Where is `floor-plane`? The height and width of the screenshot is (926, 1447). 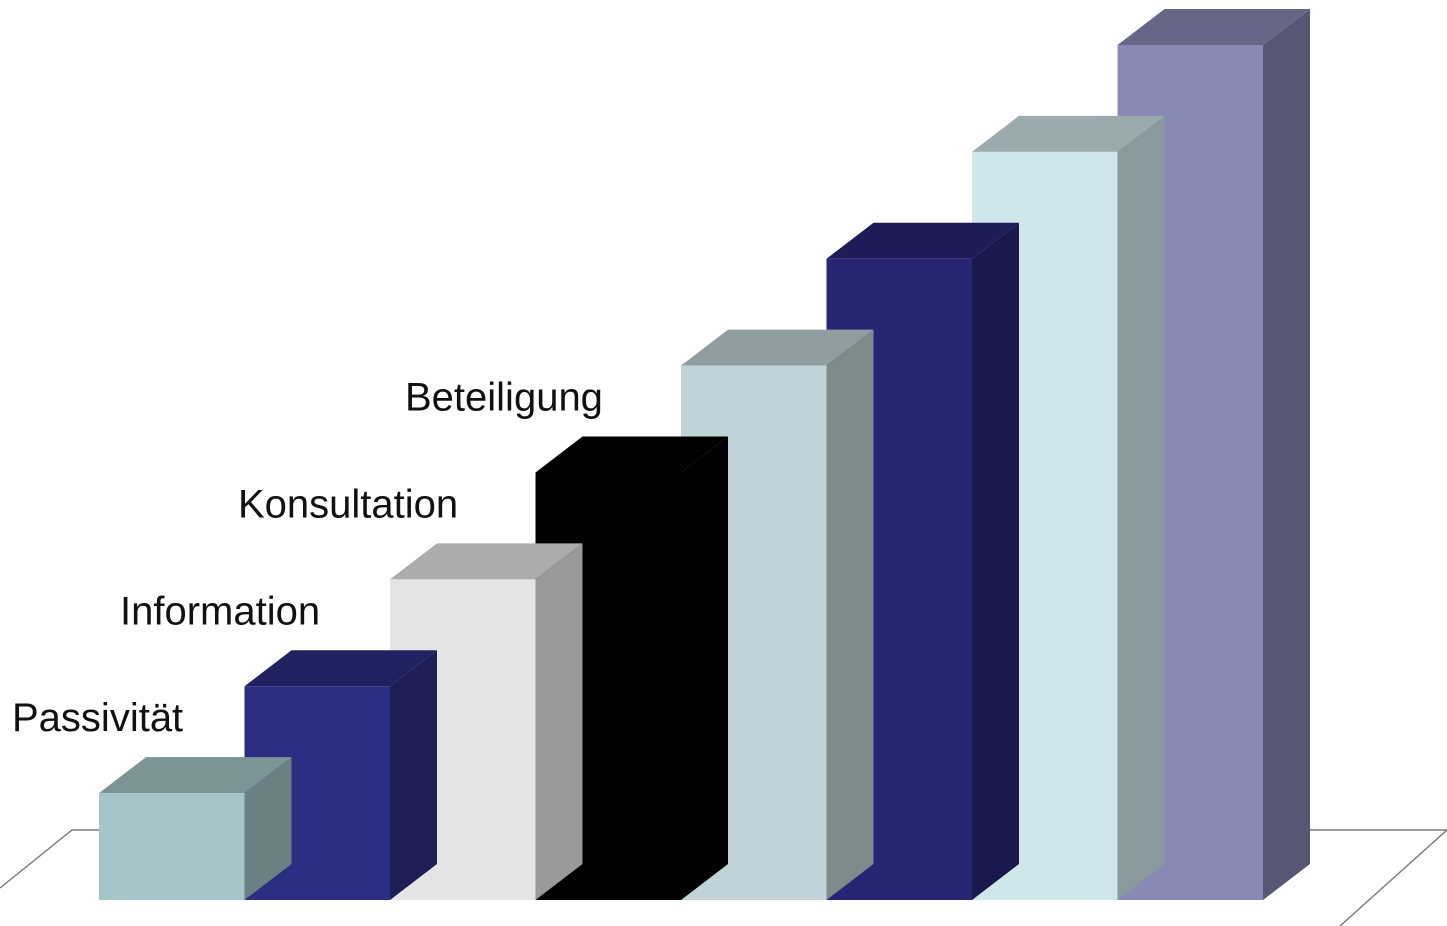 floor-plane is located at coordinates (723, 877).